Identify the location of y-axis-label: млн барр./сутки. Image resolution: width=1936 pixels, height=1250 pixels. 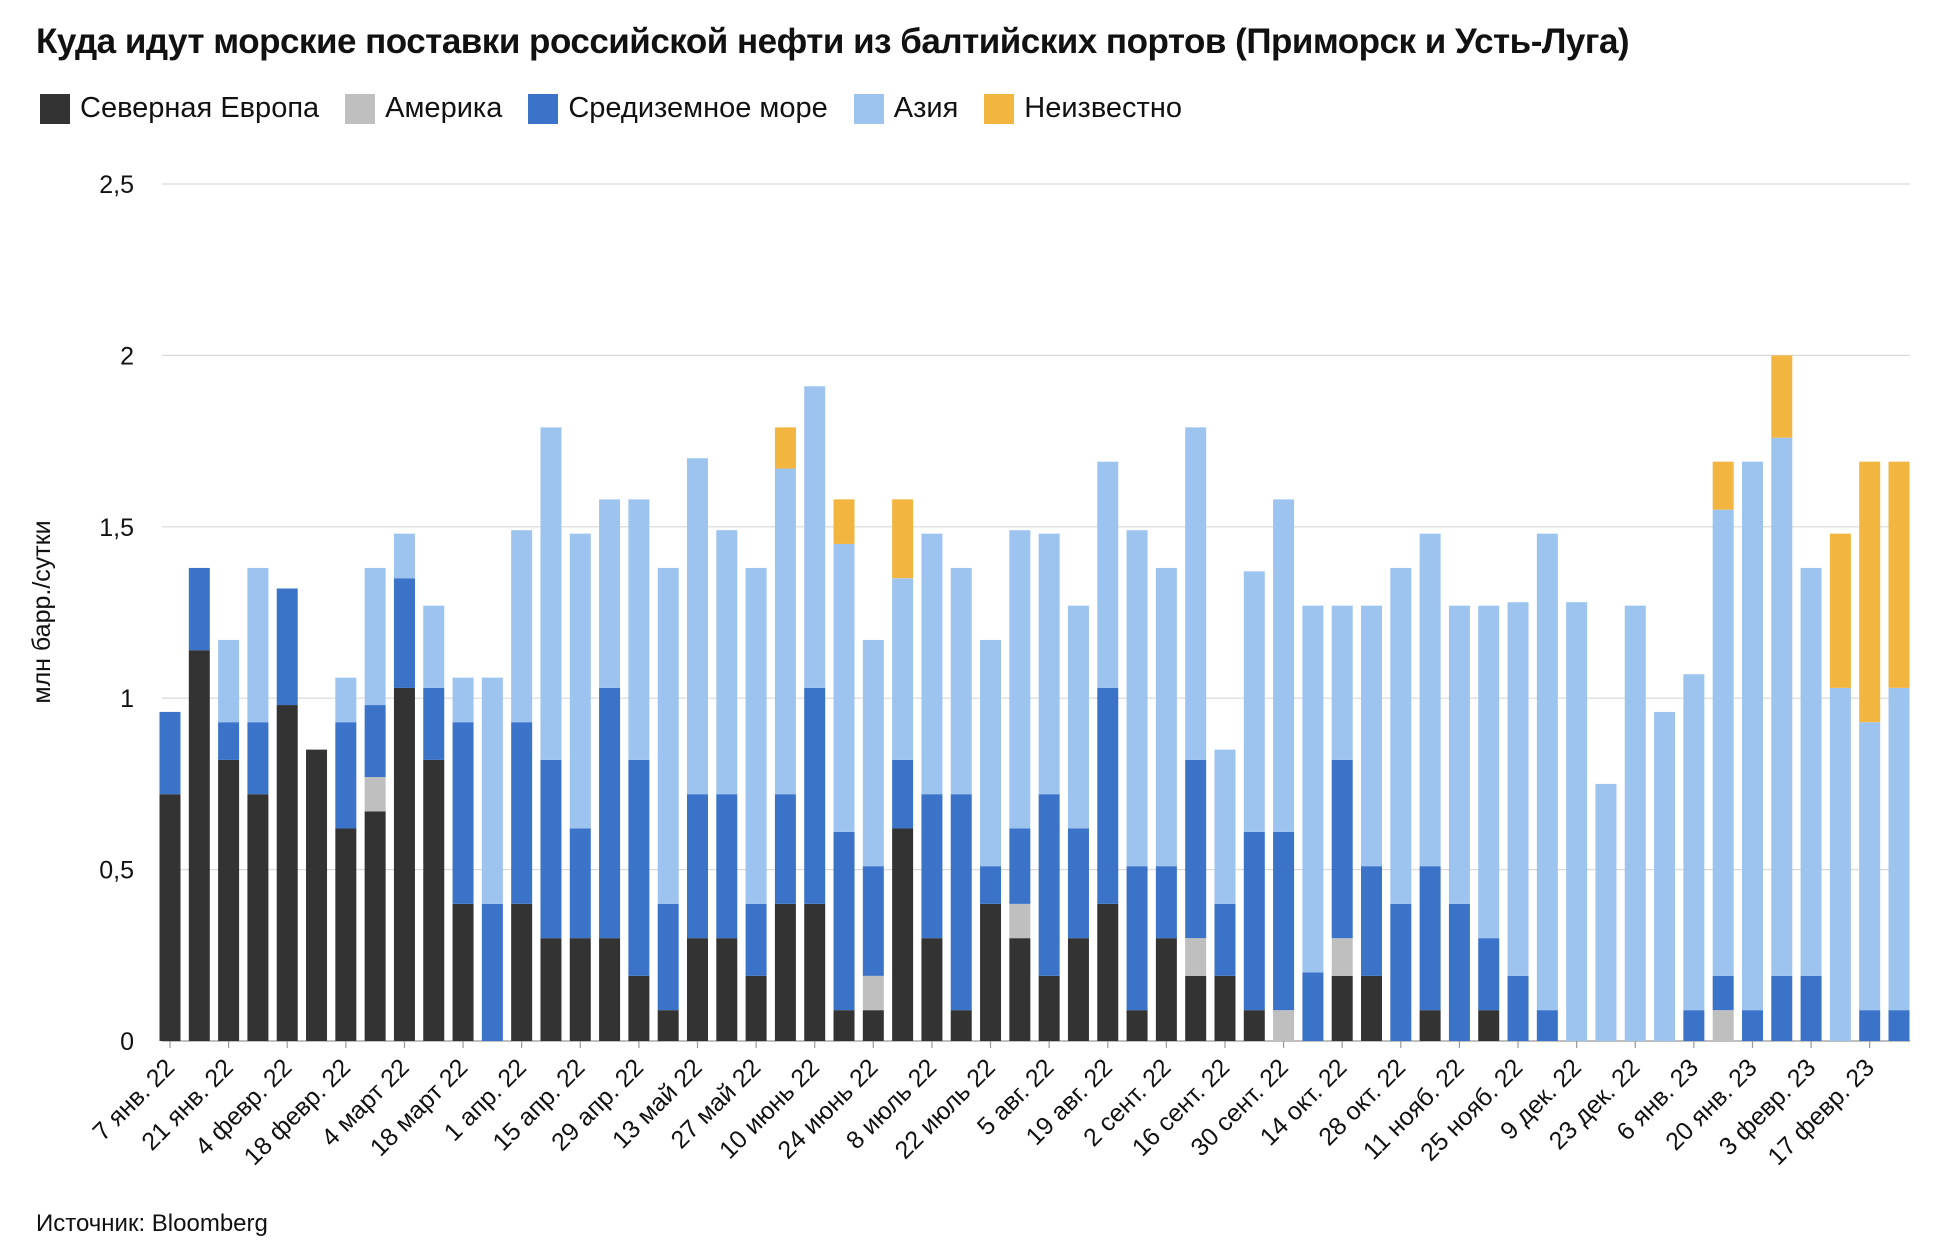
(42, 611).